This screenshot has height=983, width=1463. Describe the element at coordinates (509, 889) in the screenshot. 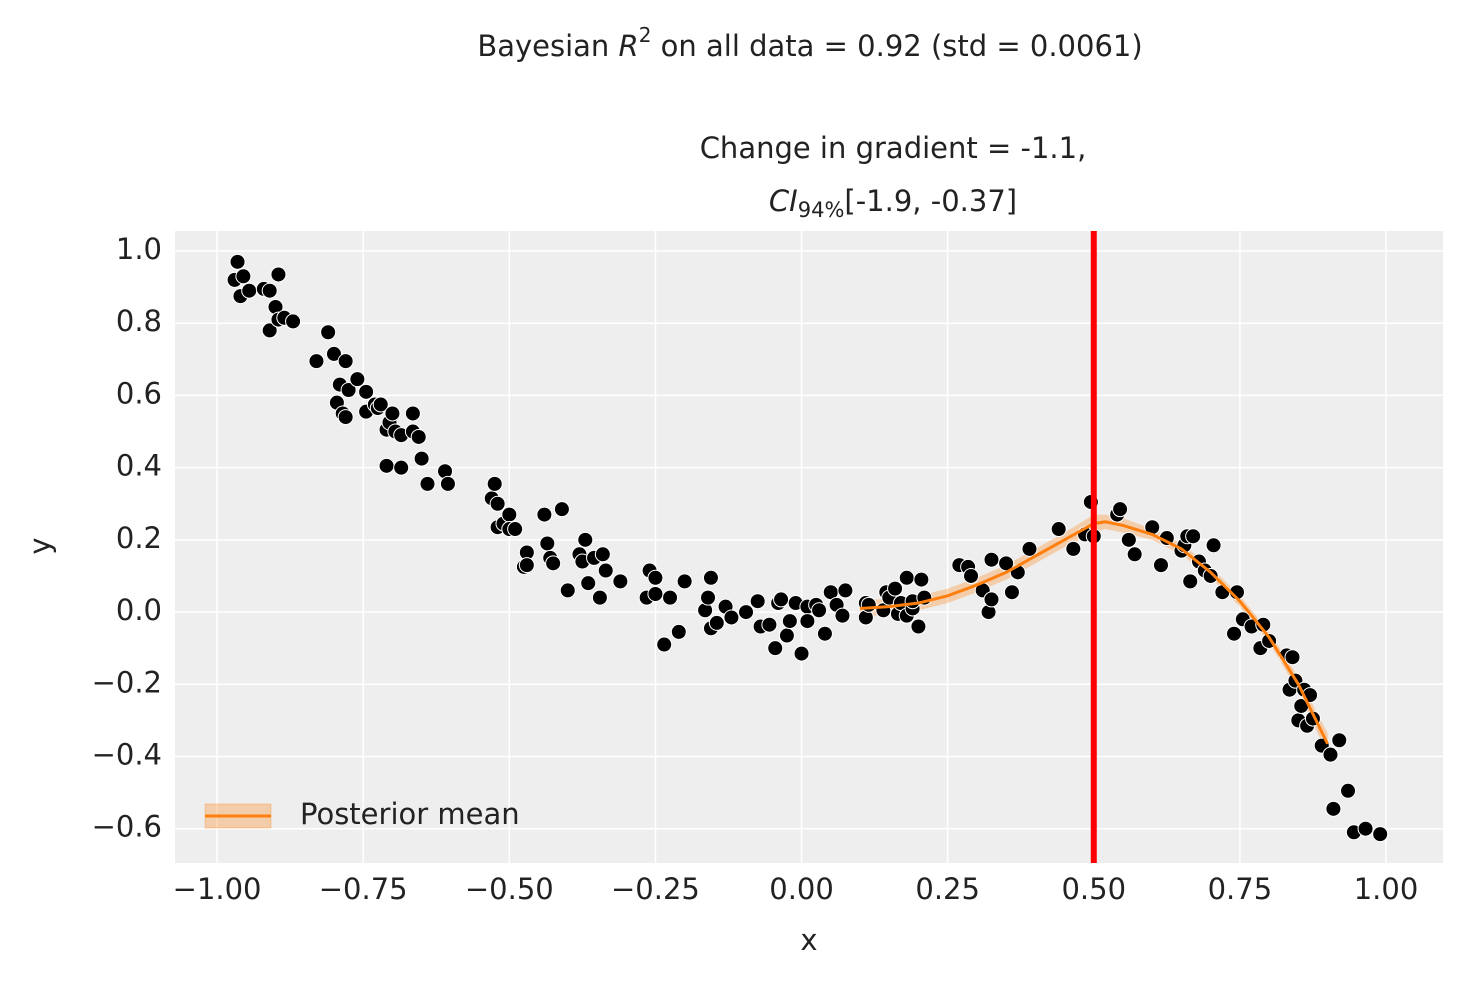

I see `x-tick-label: −0.50` at that location.